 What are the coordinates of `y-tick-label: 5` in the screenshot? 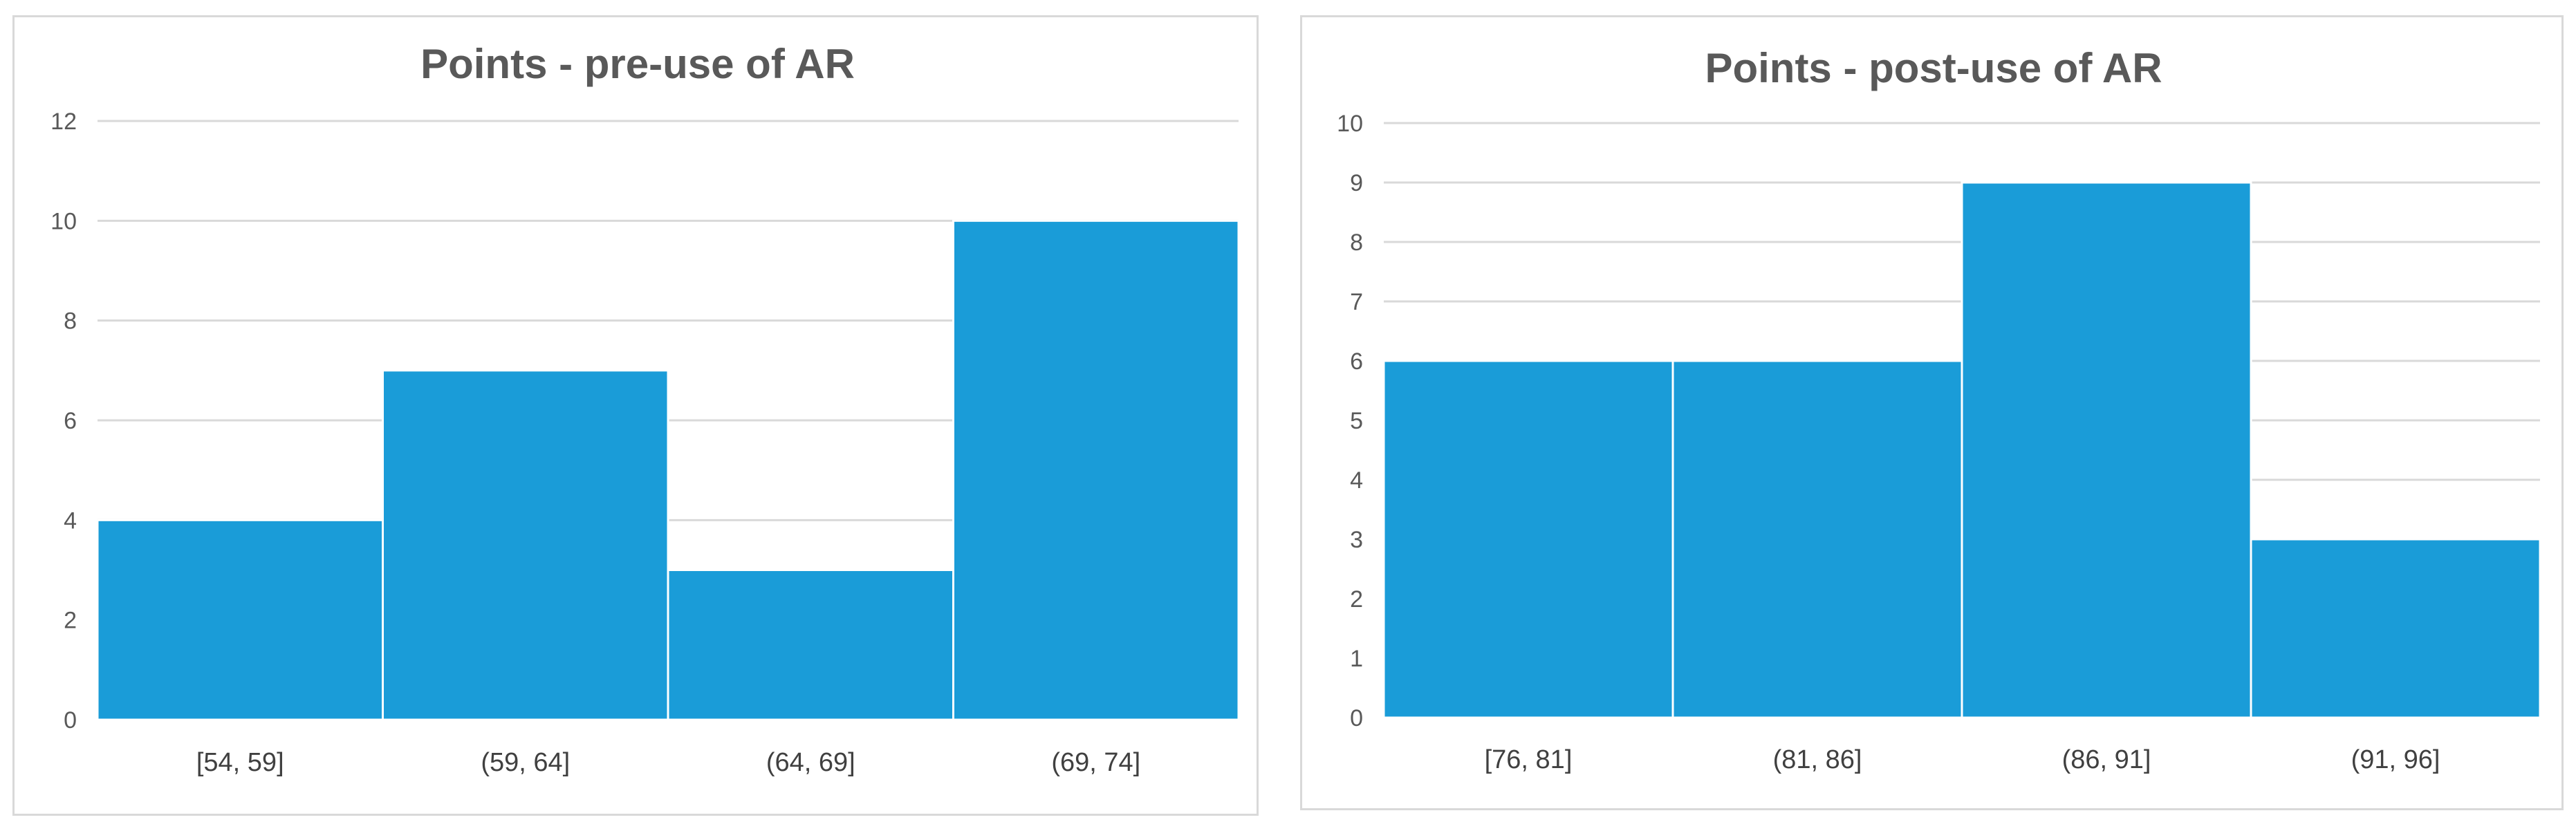 It's located at (1356, 421).